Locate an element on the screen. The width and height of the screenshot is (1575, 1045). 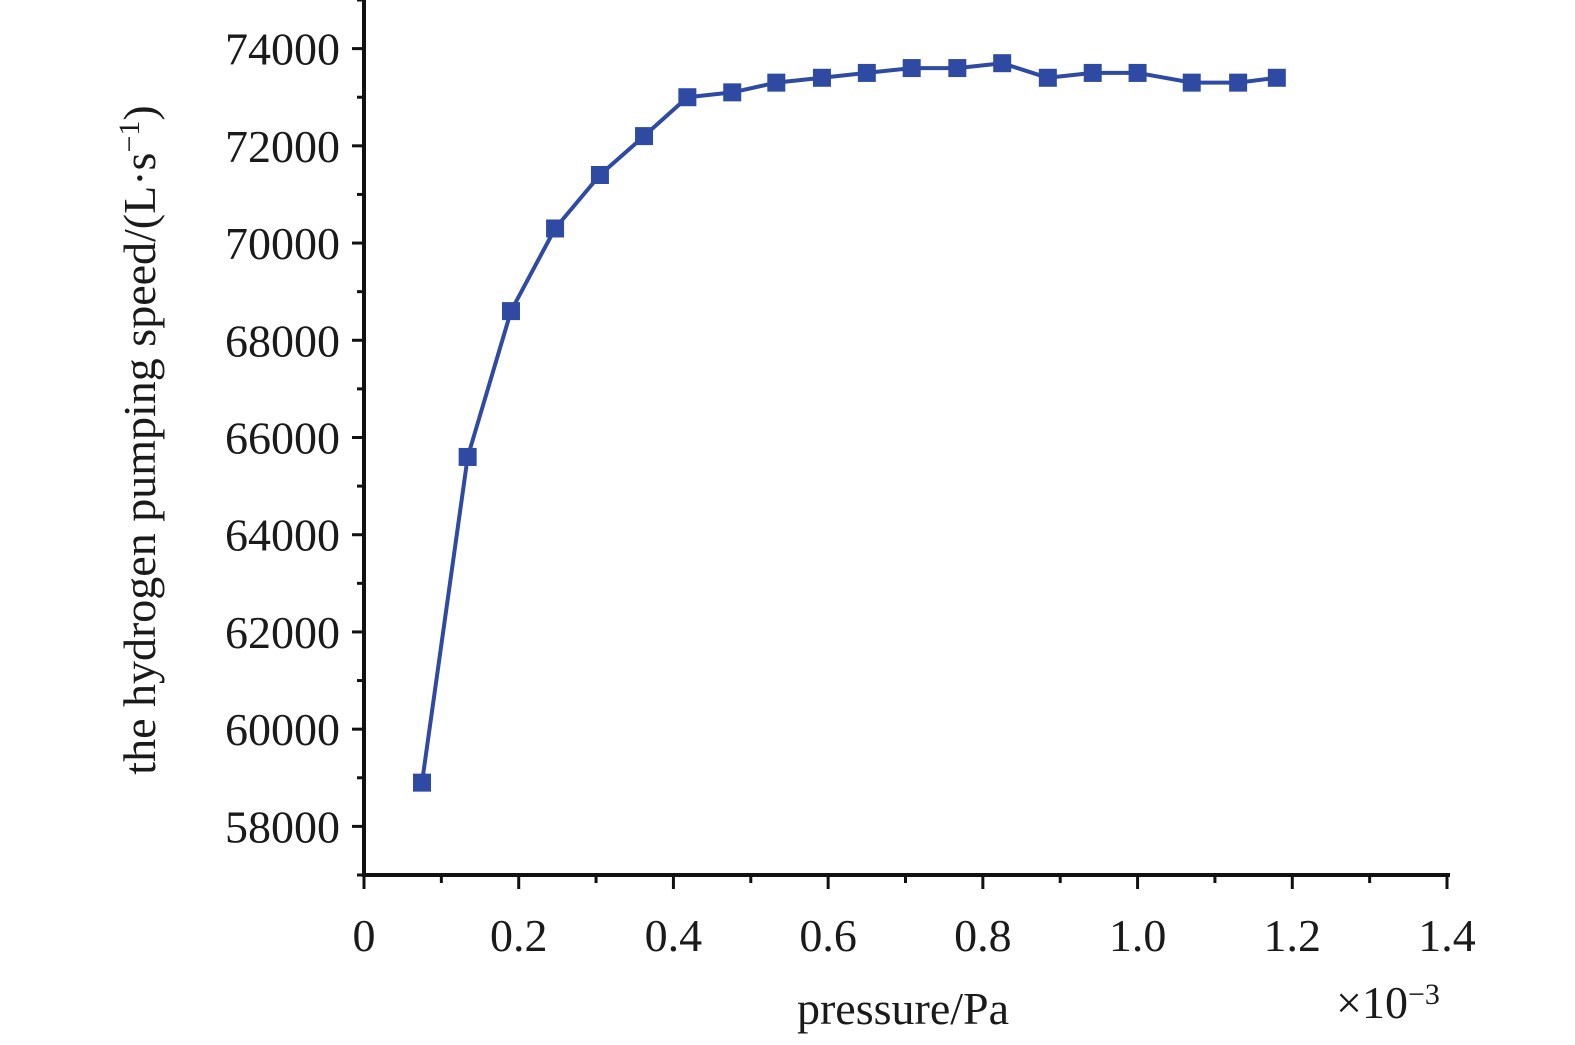
y-tick-label: 66000 is located at coordinates (282, 438).